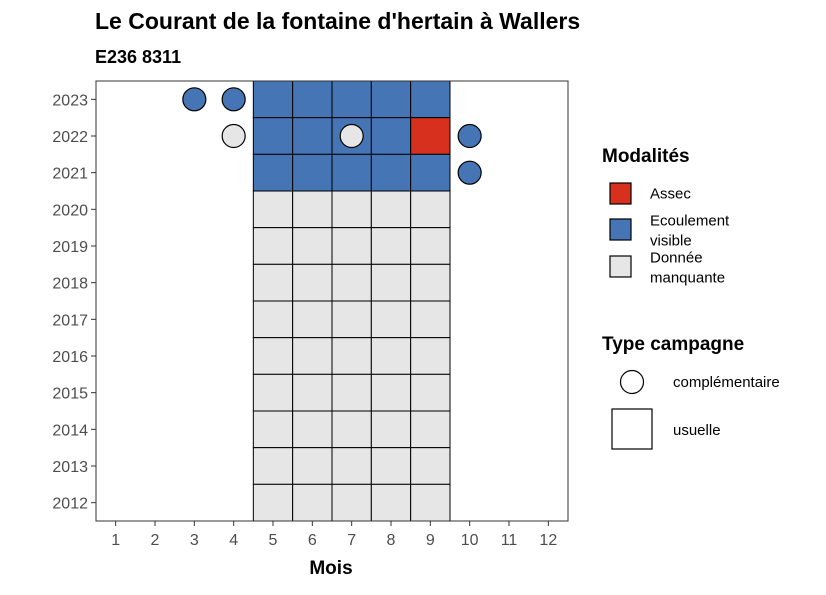 The height and width of the screenshot is (595, 826). I want to click on y-tick-label: 2023, so click(70, 100).